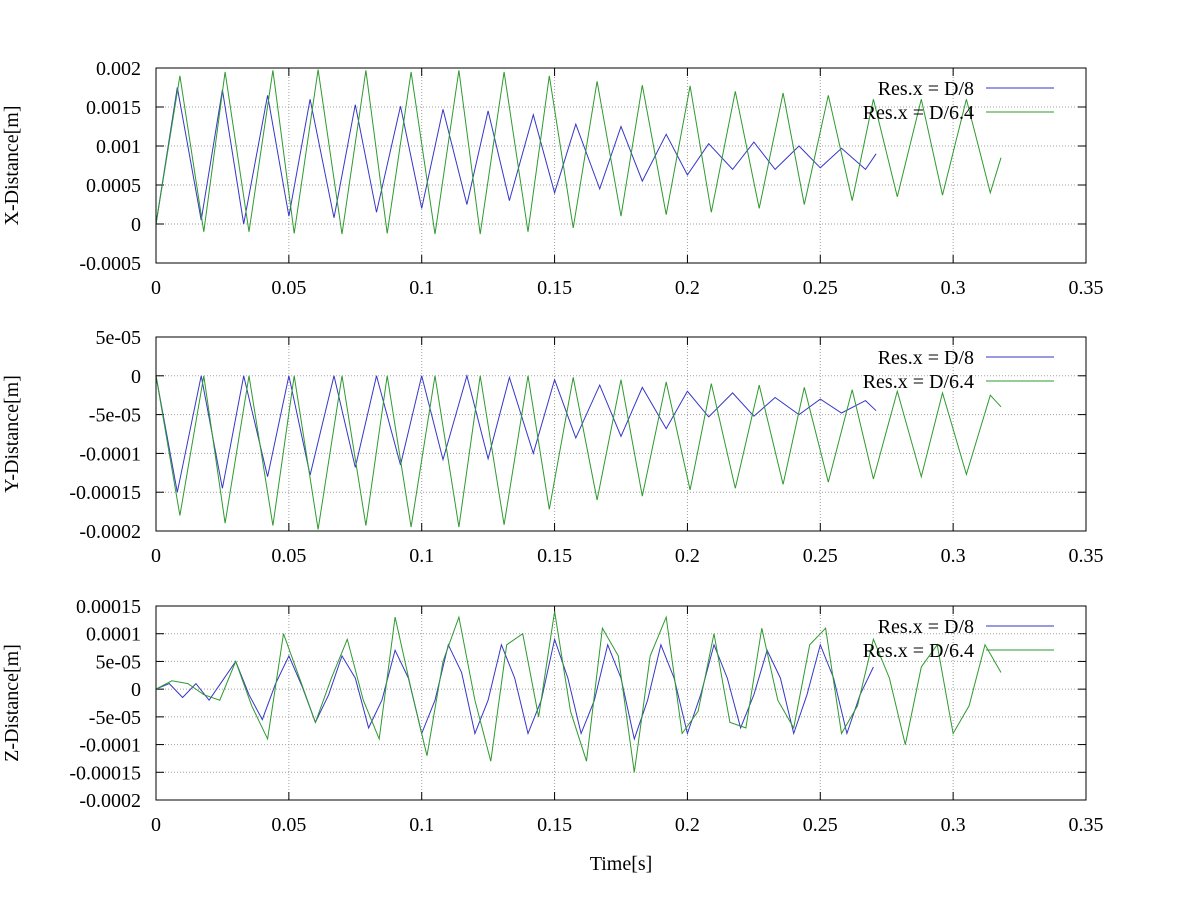 This screenshot has width=1200, height=900. I want to click on x-axis-title: Time[s], so click(621, 864).